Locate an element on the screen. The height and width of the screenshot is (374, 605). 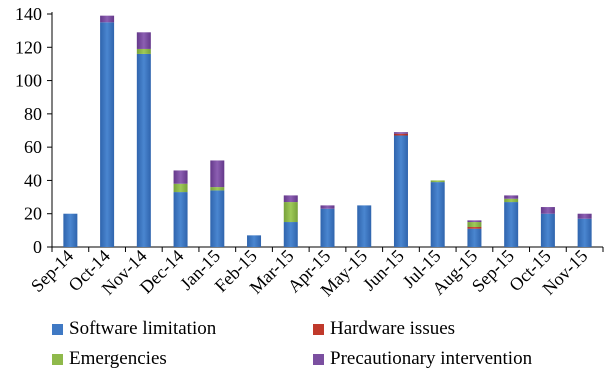
x-tick-label: Sep-15 is located at coordinates (493, 271).